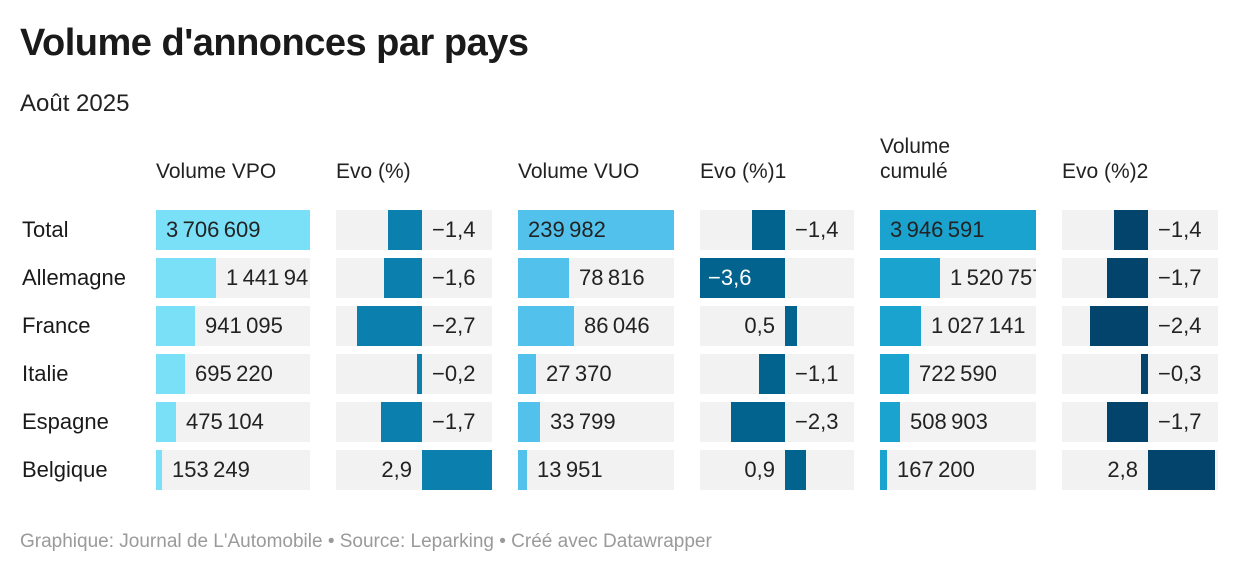 This screenshot has height=576, width=1240. Describe the element at coordinates (1105, 171) in the screenshot. I see `column-header-evo3: Evo (%)2` at that location.